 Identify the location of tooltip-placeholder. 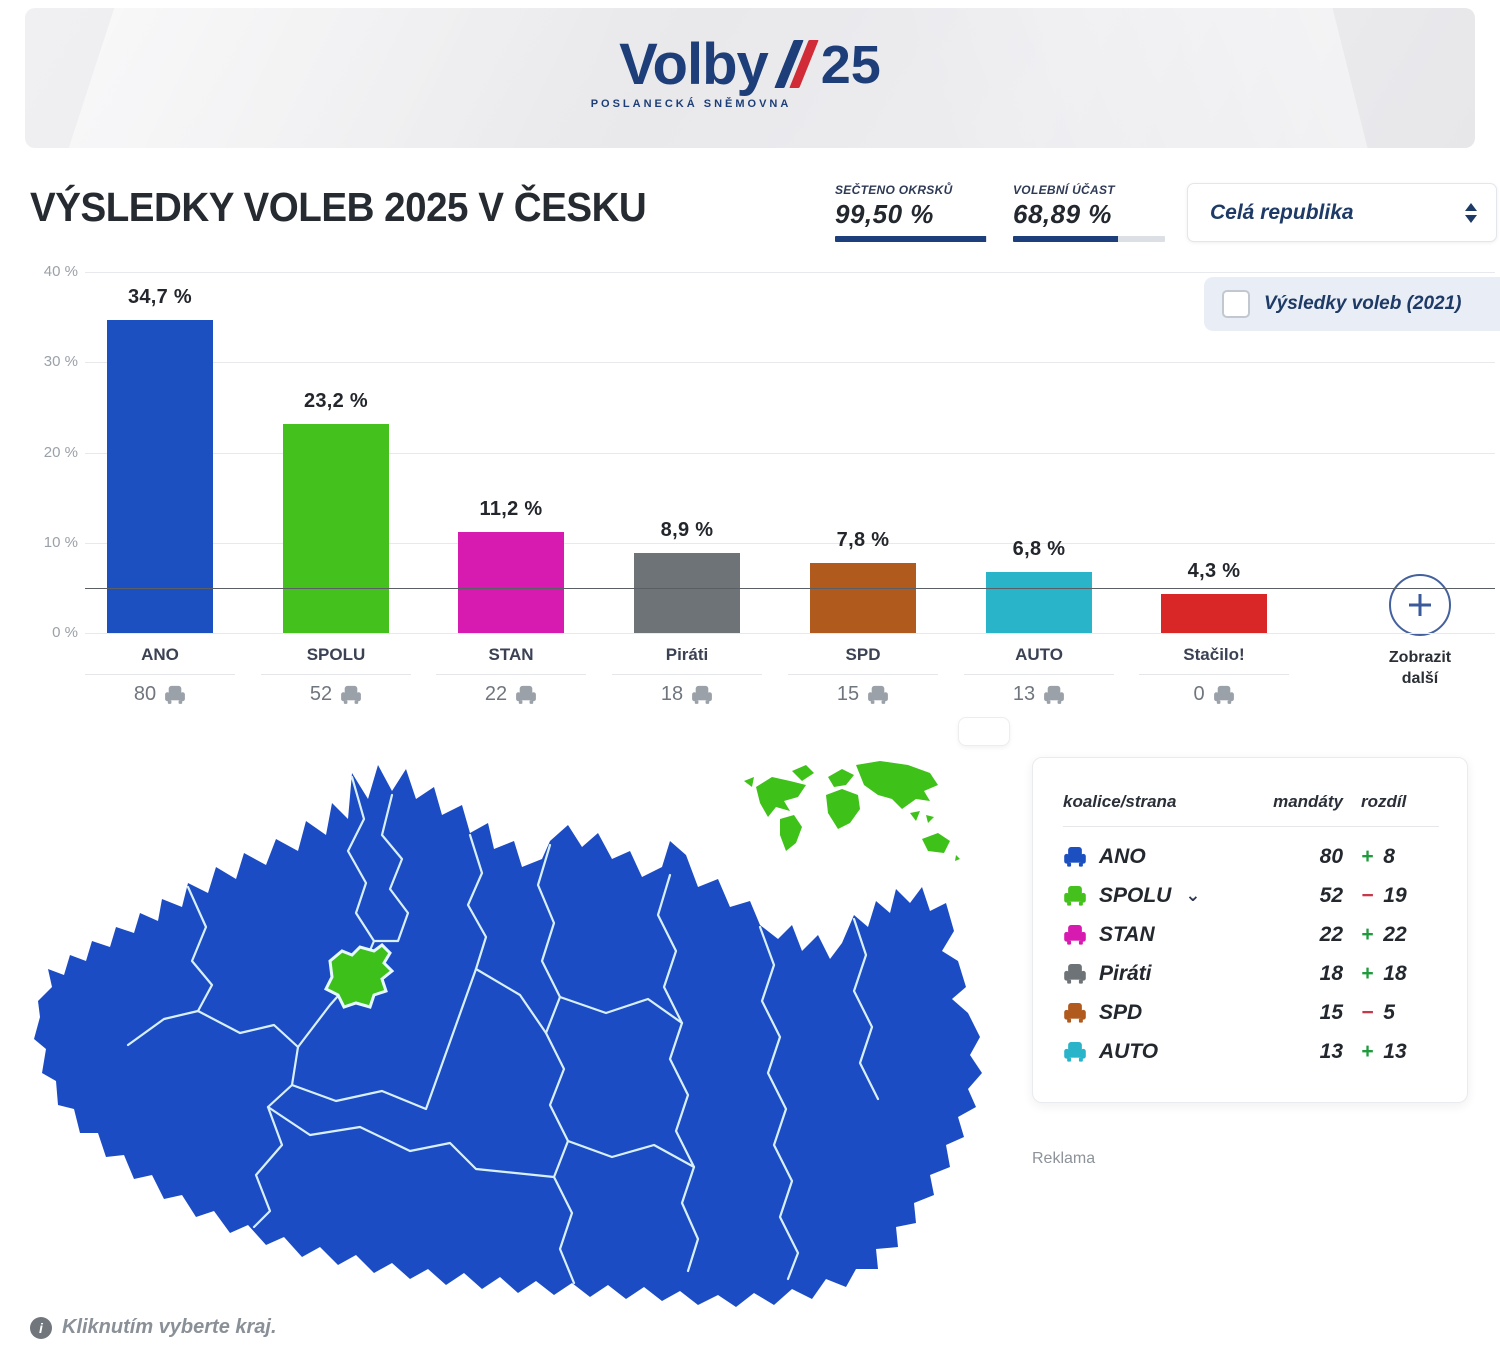
(984, 731).